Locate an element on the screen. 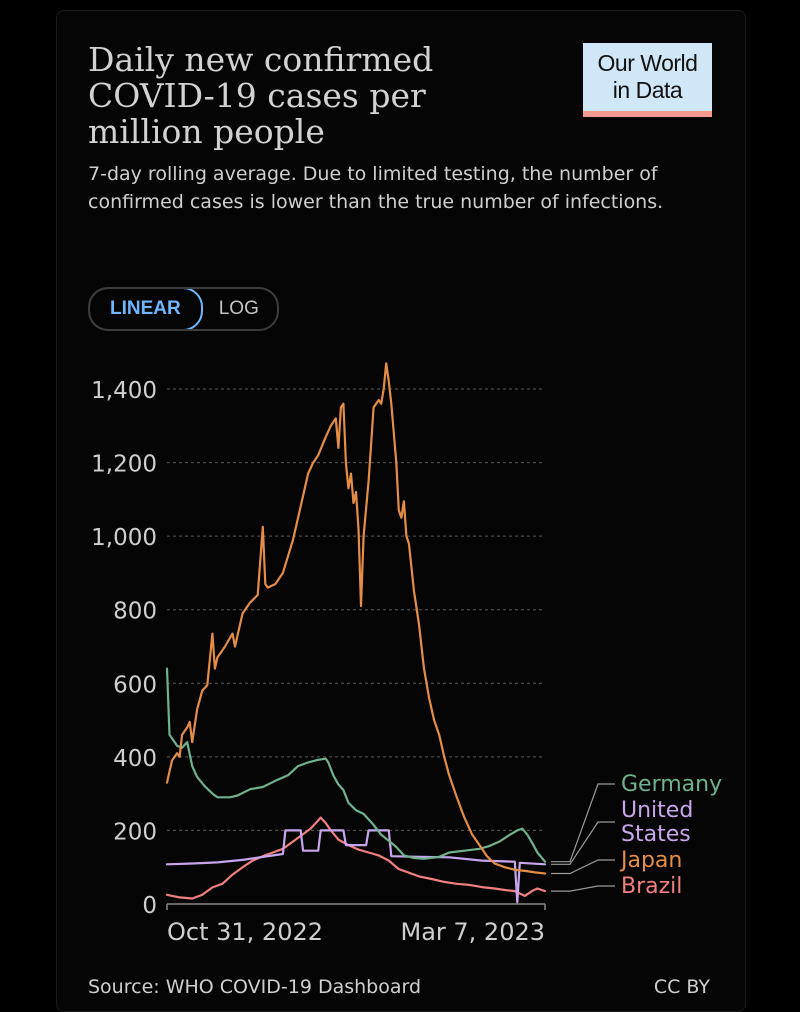  logo-line-1: Our World is located at coordinates (647, 63).